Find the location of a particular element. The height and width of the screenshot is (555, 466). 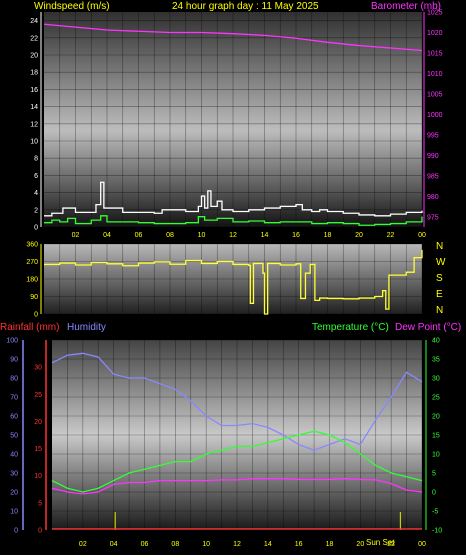

humidity-tick-label: 0 is located at coordinates (16, 531).